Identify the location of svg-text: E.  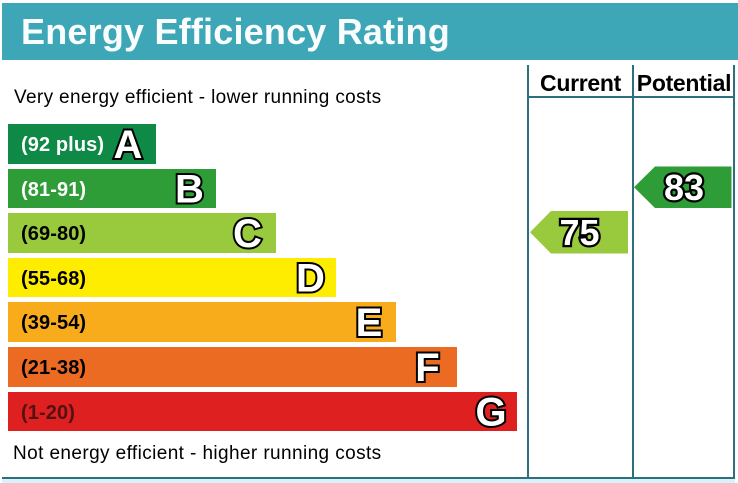
(369, 323).